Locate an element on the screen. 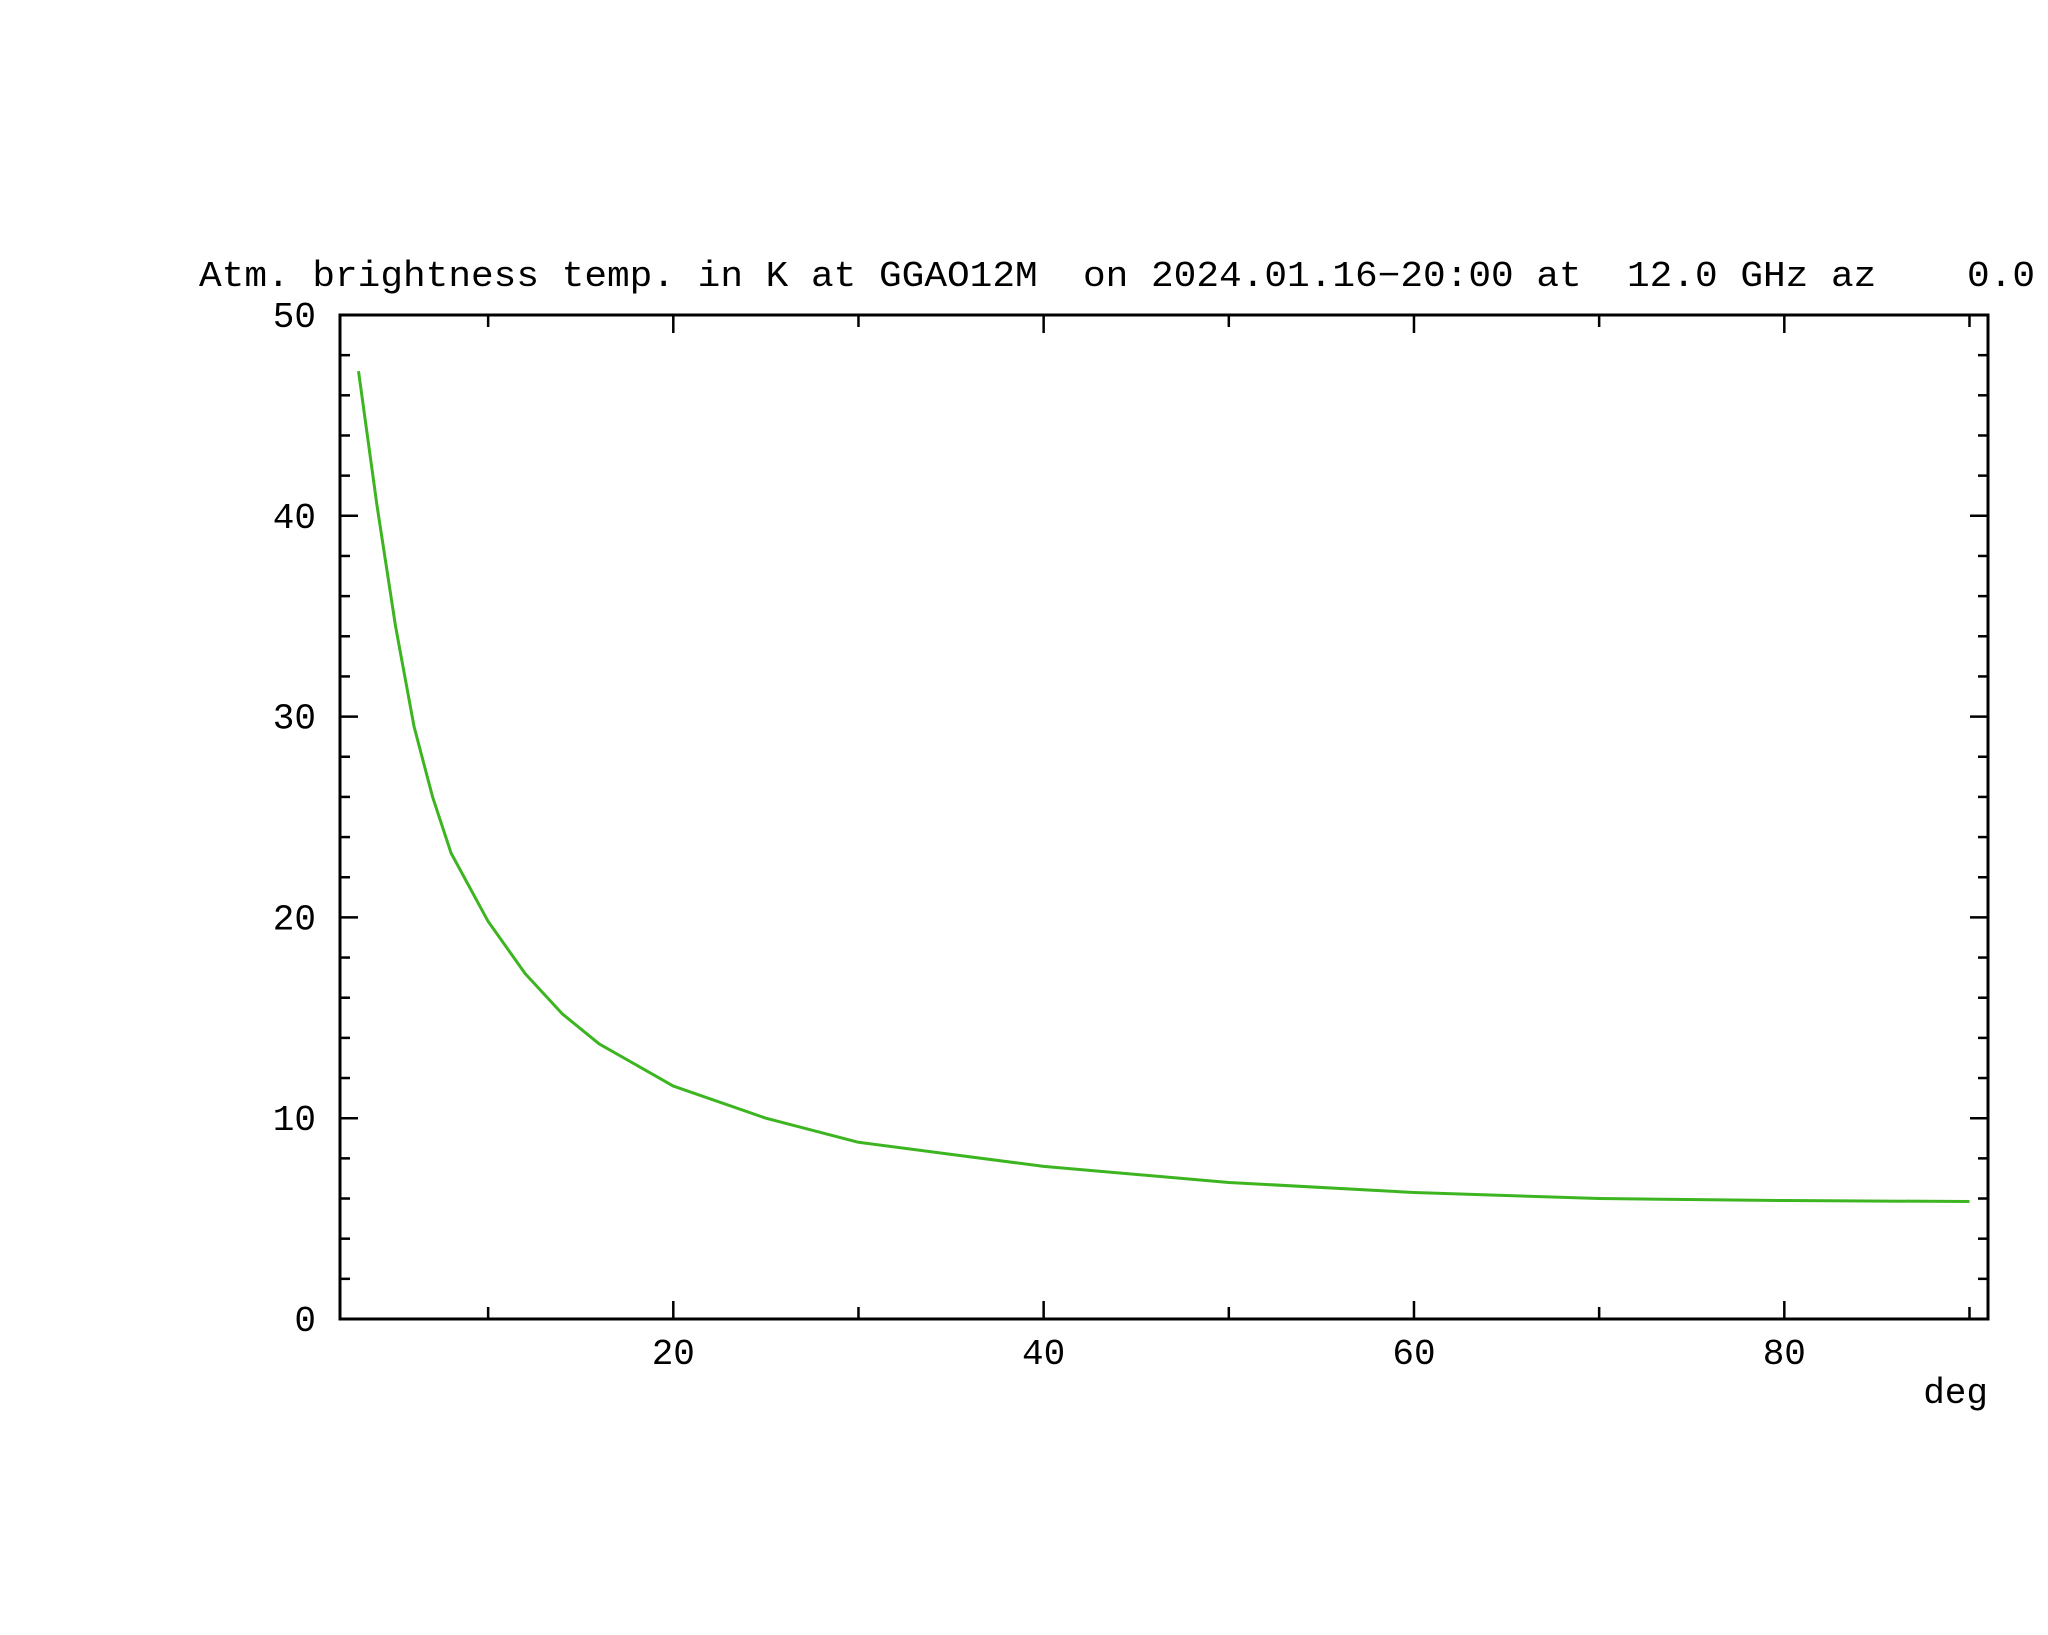 The height and width of the screenshot is (1635, 2048). x-tick-label: 60 is located at coordinates (1413, 1354).